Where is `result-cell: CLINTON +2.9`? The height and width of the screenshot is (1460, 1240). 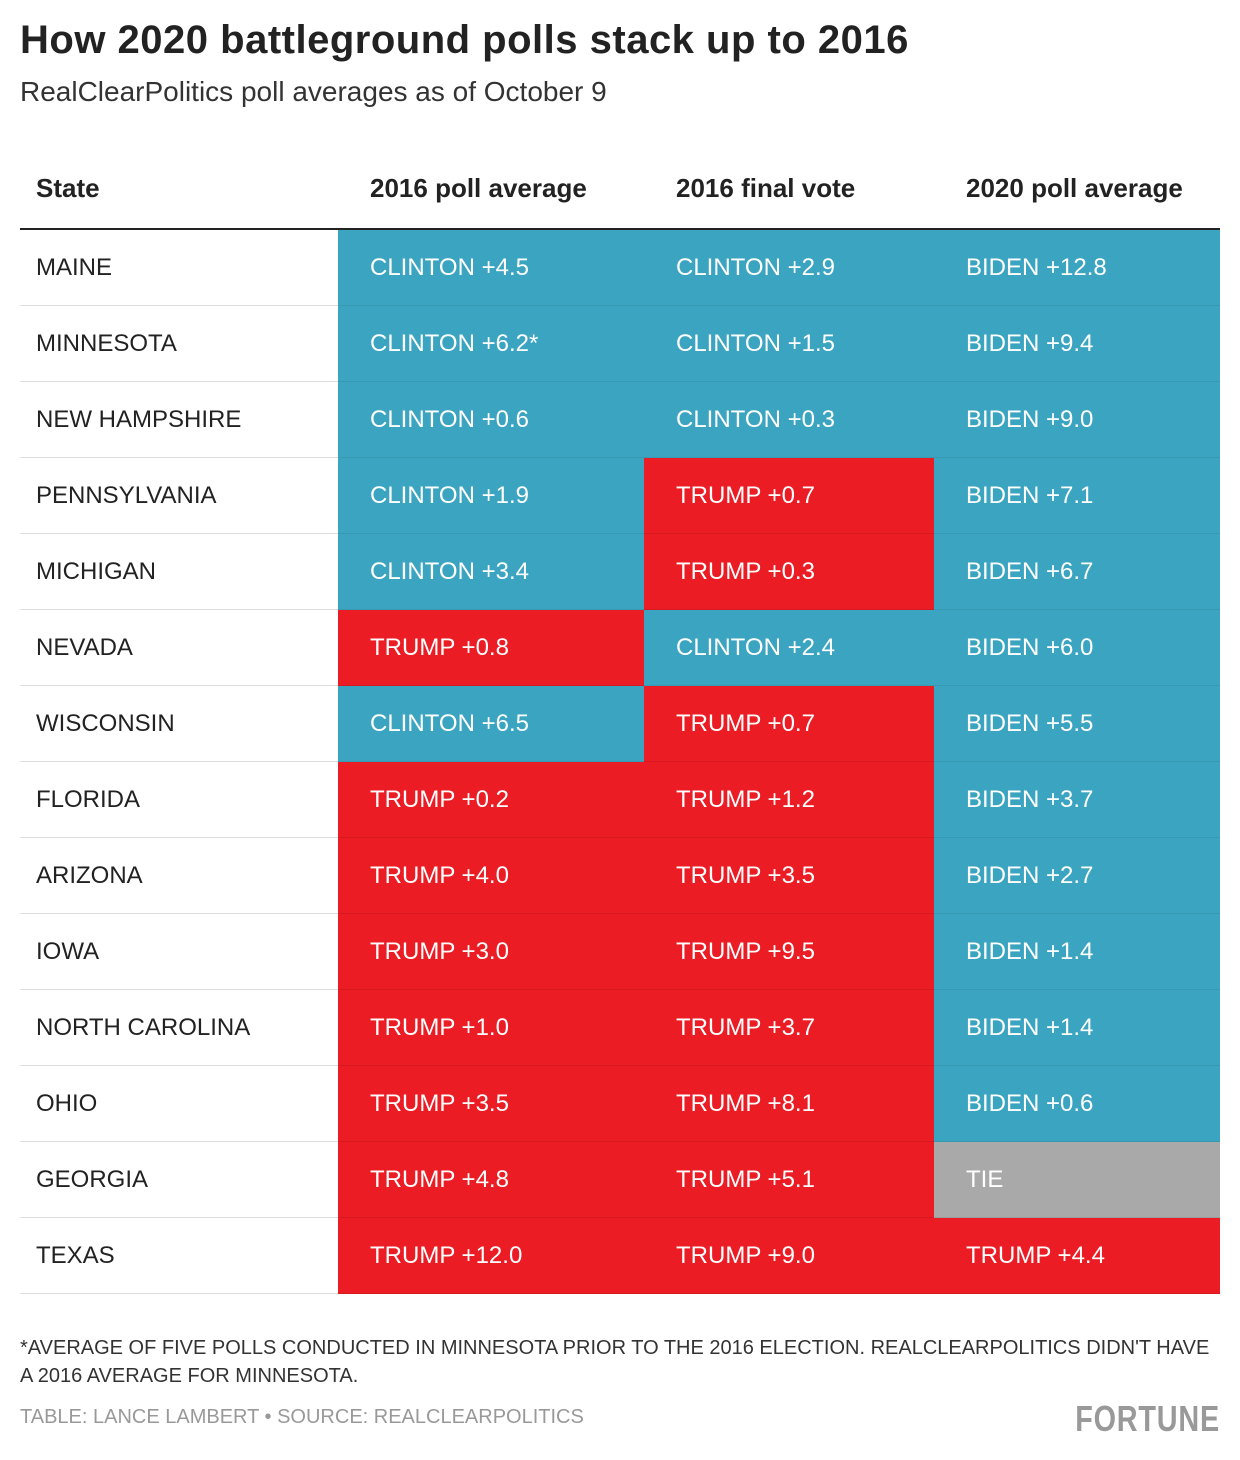
result-cell: CLINTON +2.9 is located at coordinates (789, 267).